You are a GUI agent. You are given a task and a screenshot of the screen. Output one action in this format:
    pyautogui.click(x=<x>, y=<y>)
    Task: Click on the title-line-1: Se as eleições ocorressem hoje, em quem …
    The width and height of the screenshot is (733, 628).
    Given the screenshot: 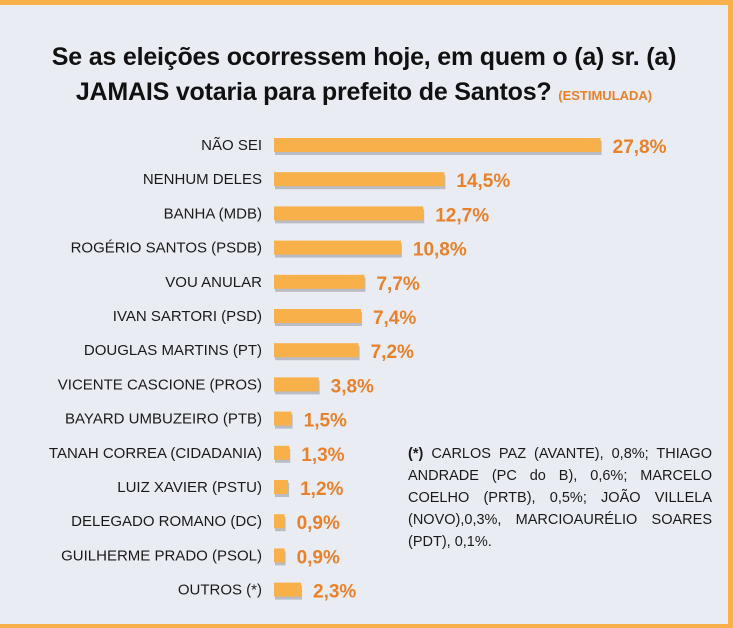 What is the action you would take?
    pyautogui.click(x=364, y=57)
    